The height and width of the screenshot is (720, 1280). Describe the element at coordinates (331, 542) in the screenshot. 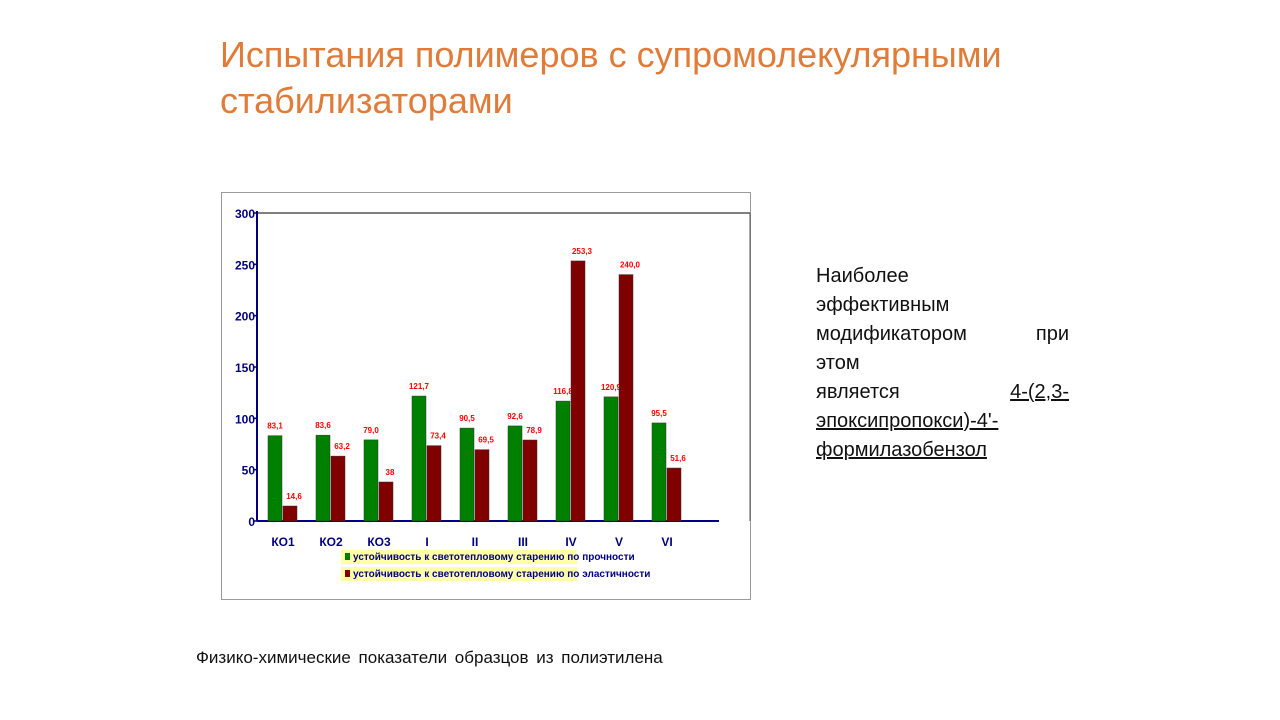

I see `x-tick-label: КО2` at that location.